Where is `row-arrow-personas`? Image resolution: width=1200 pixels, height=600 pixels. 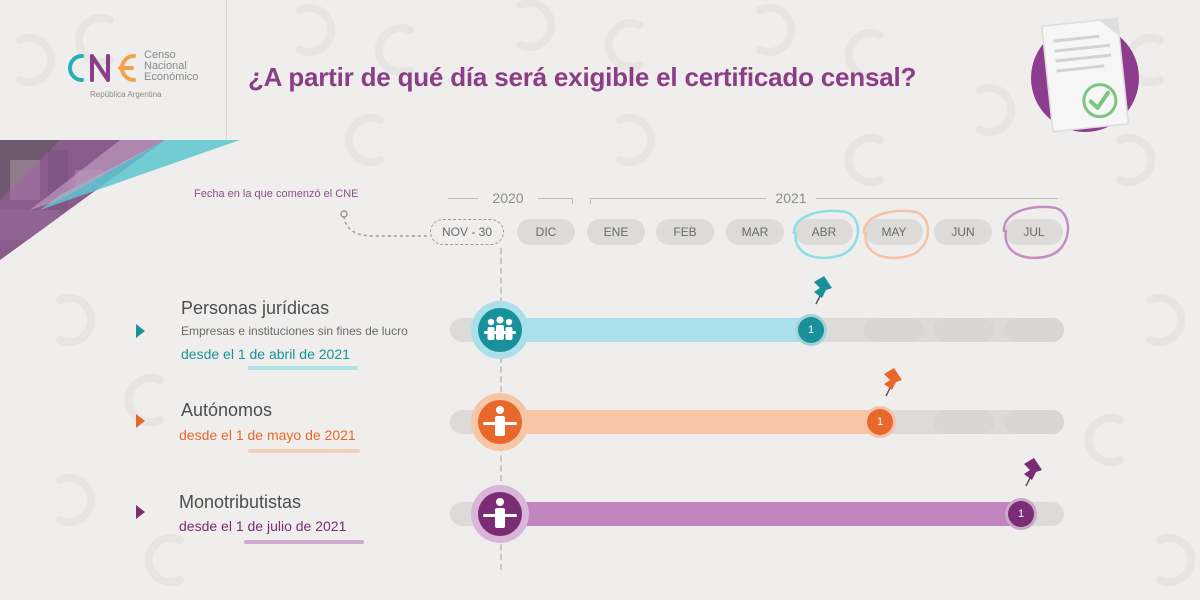
row-arrow-personas is located at coordinates (140, 331).